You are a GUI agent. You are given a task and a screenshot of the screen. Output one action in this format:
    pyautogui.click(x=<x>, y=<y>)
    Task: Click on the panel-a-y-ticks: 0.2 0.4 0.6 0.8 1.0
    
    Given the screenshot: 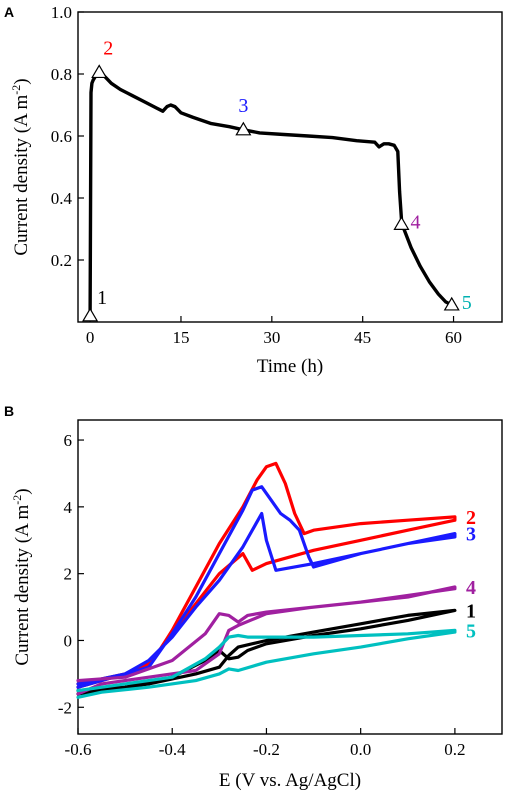 What is the action you would take?
    pyautogui.click(x=67, y=136)
    